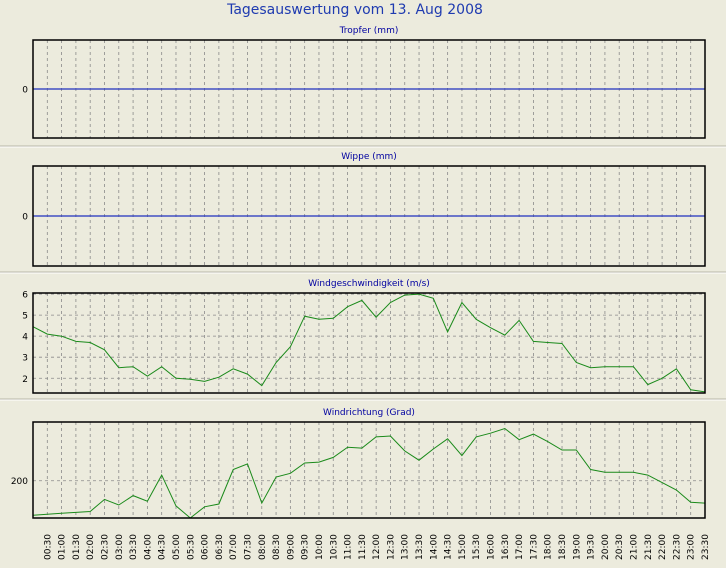  What do you see at coordinates (649, 547) in the screenshot?
I see `x-tick-label: 21:30` at bounding box center [649, 547].